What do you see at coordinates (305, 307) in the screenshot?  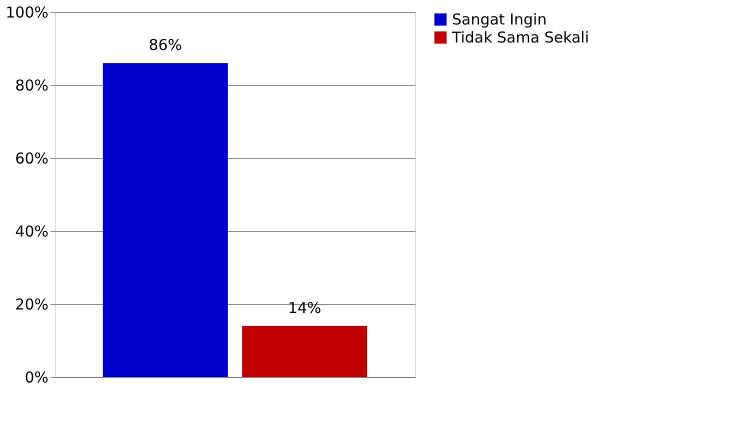 I see `data-label: 14%` at bounding box center [305, 307].